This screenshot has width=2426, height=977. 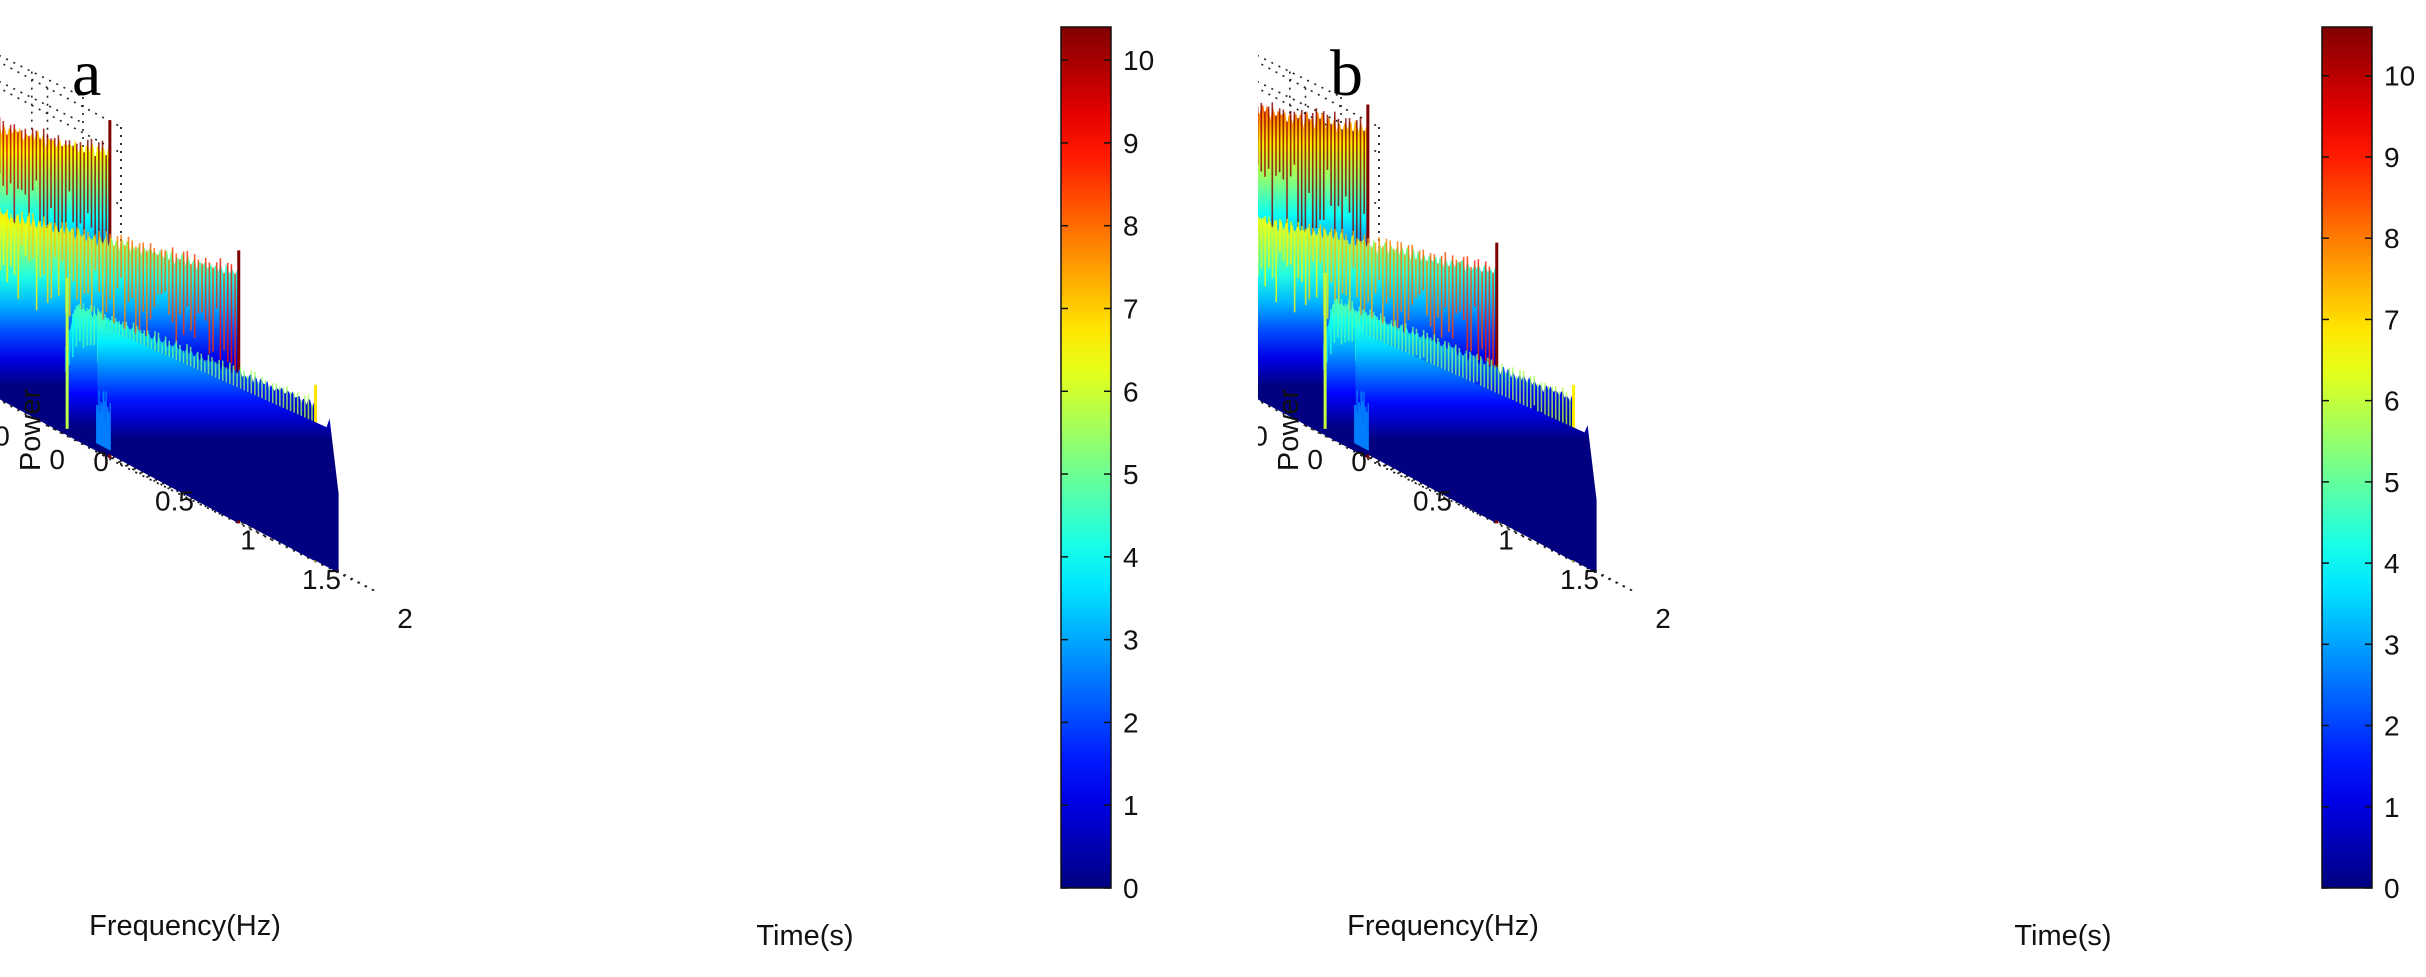 I want to click on panel-letter: a, so click(x=86, y=73).